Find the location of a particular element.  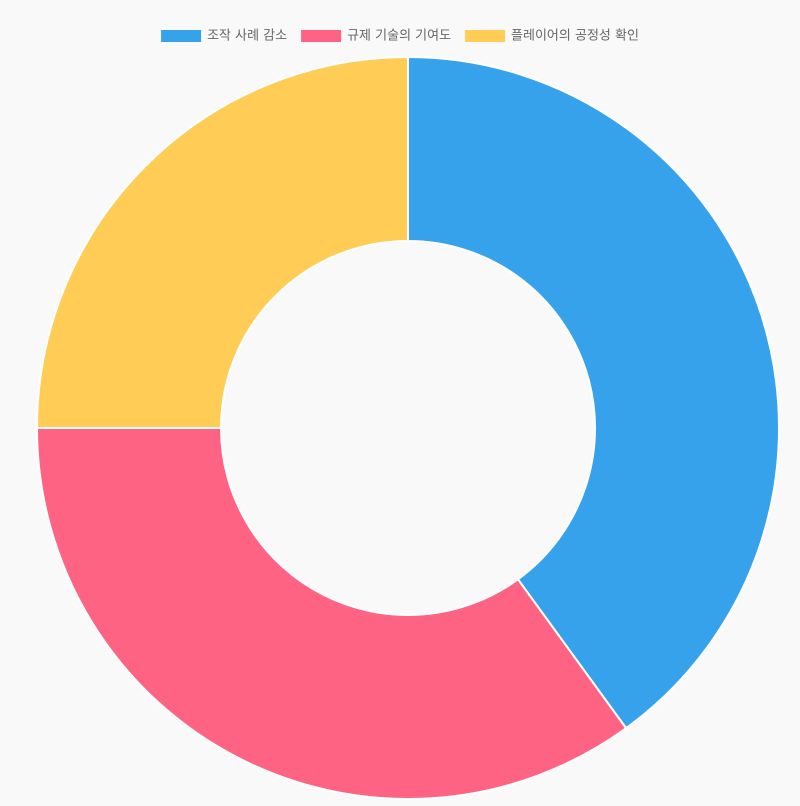

legend-label: 플레이어의 공정성 확인 is located at coordinates (575, 36).